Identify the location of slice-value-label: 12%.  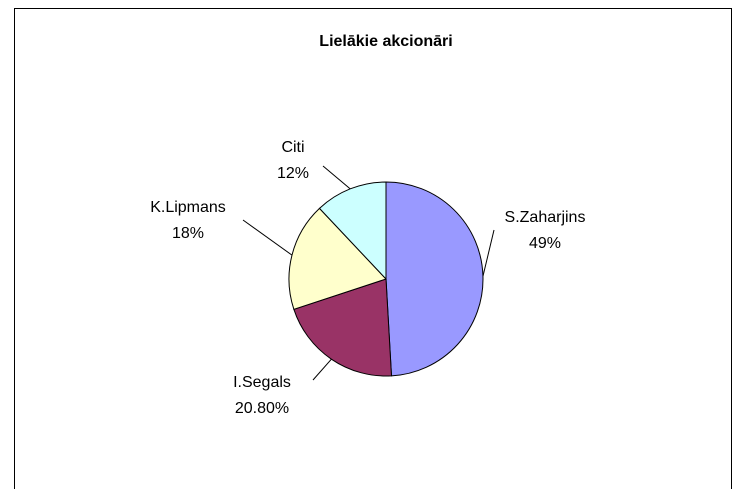
(293, 173).